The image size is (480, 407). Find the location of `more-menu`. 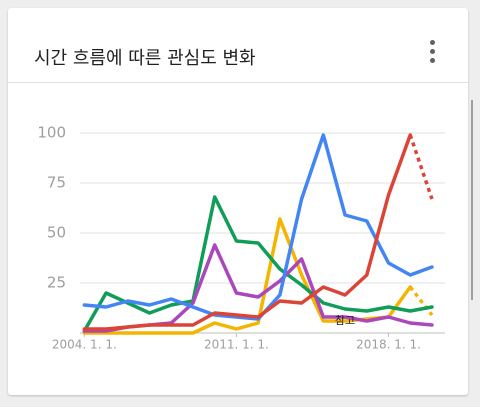

more-menu is located at coordinates (432, 54).